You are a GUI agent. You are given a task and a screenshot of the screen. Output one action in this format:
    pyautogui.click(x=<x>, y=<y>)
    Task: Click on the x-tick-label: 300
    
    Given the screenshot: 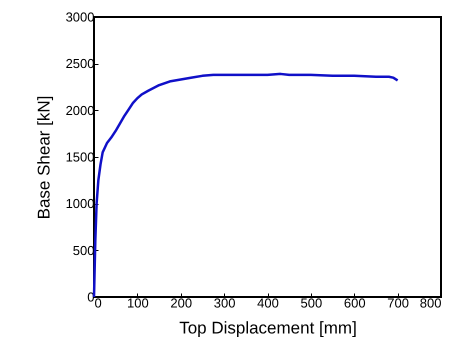 What is the action you would take?
    pyautogui.click(x=225, y=303)
    